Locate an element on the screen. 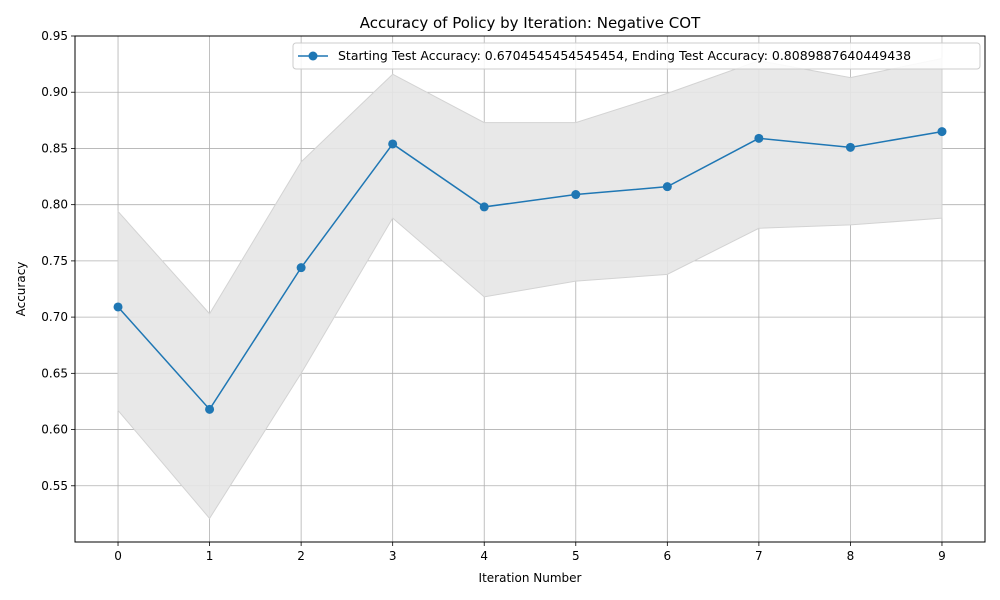 The width and height of the screenshot is (1000, 600). y-axis: 0.55 0.60 0.65 0.70 0.75 0.80 0.85 0.90 0.95 is located at coordinates (58, 261).